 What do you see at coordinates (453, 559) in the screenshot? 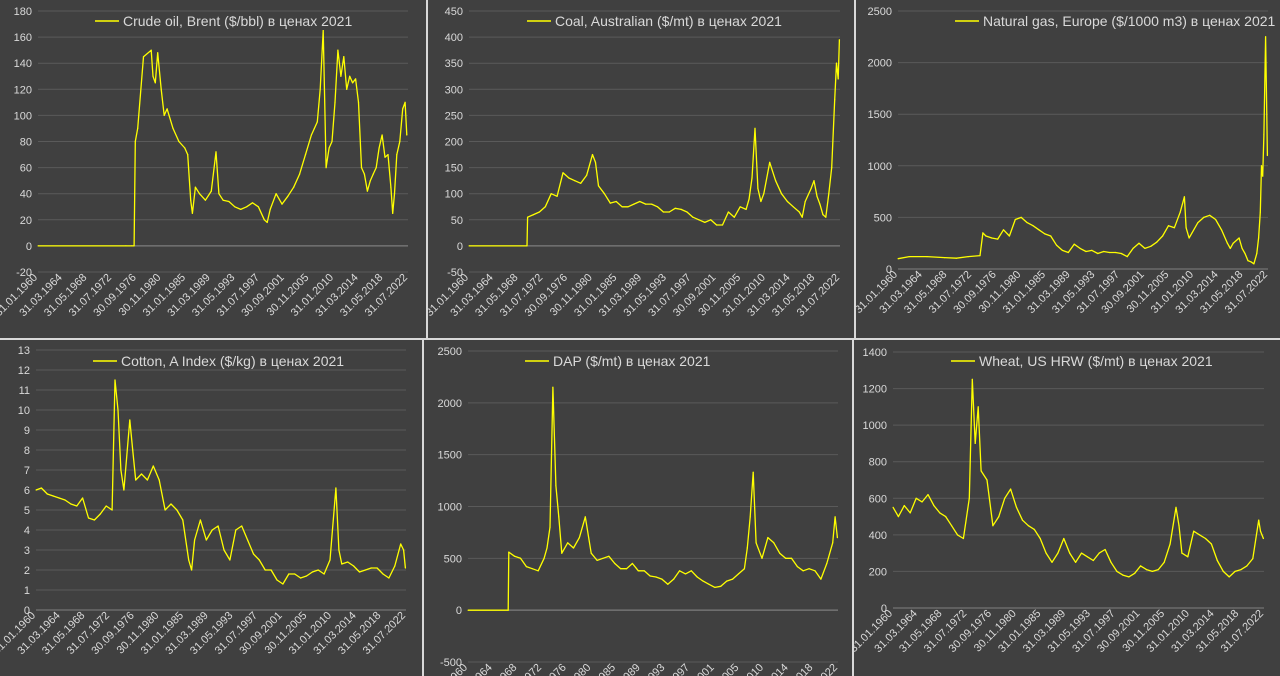
I see `y-tick-label: 500` at bounding box center [453, 559].